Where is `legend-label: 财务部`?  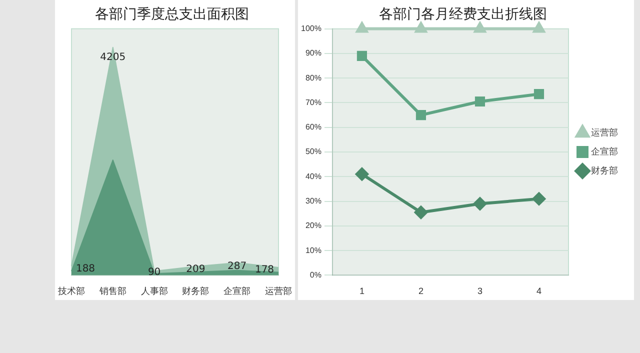 legend-label: 财务部 is located at coordinates (604, 170).